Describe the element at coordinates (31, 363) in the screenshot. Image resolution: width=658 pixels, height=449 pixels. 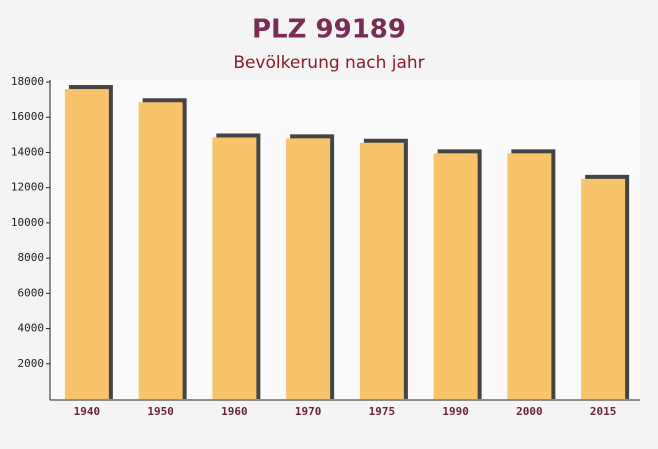
I see `y-tick-label: 2000` at that location.